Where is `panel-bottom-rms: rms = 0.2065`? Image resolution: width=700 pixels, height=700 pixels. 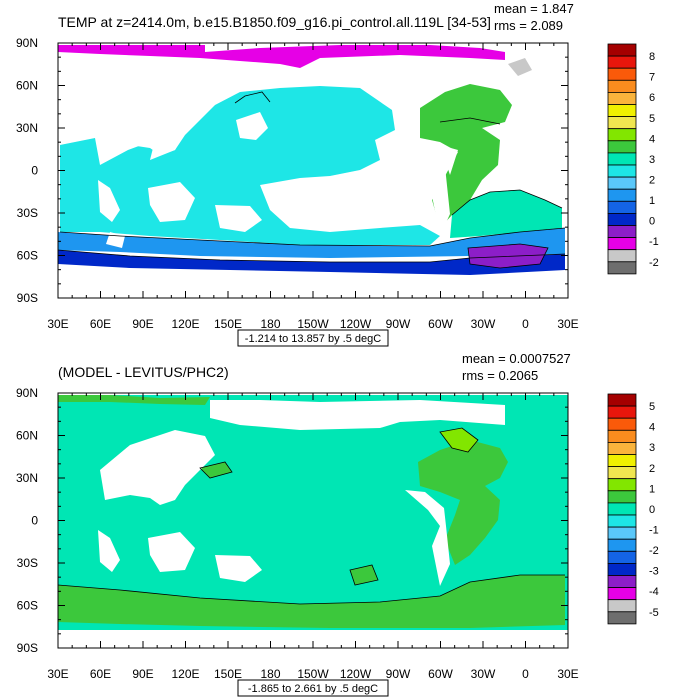
panel-bottom-rms: rms = 0.2065 is located at coordinates (500, 375).